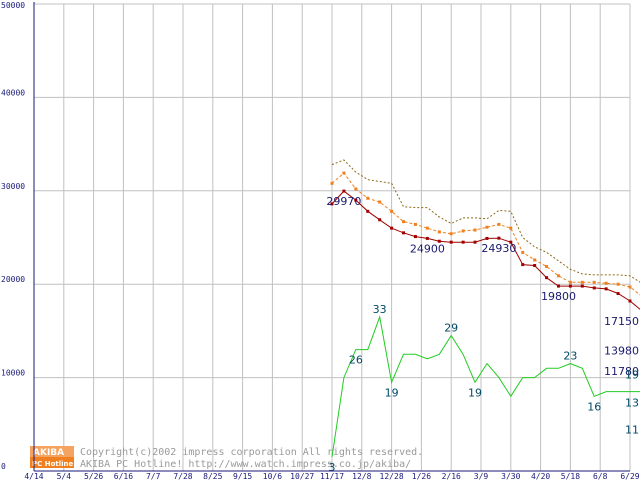  Describe the element at coordinates (212, 476) in the screenshot. I see `x-tick-label: 8/25` at that location.